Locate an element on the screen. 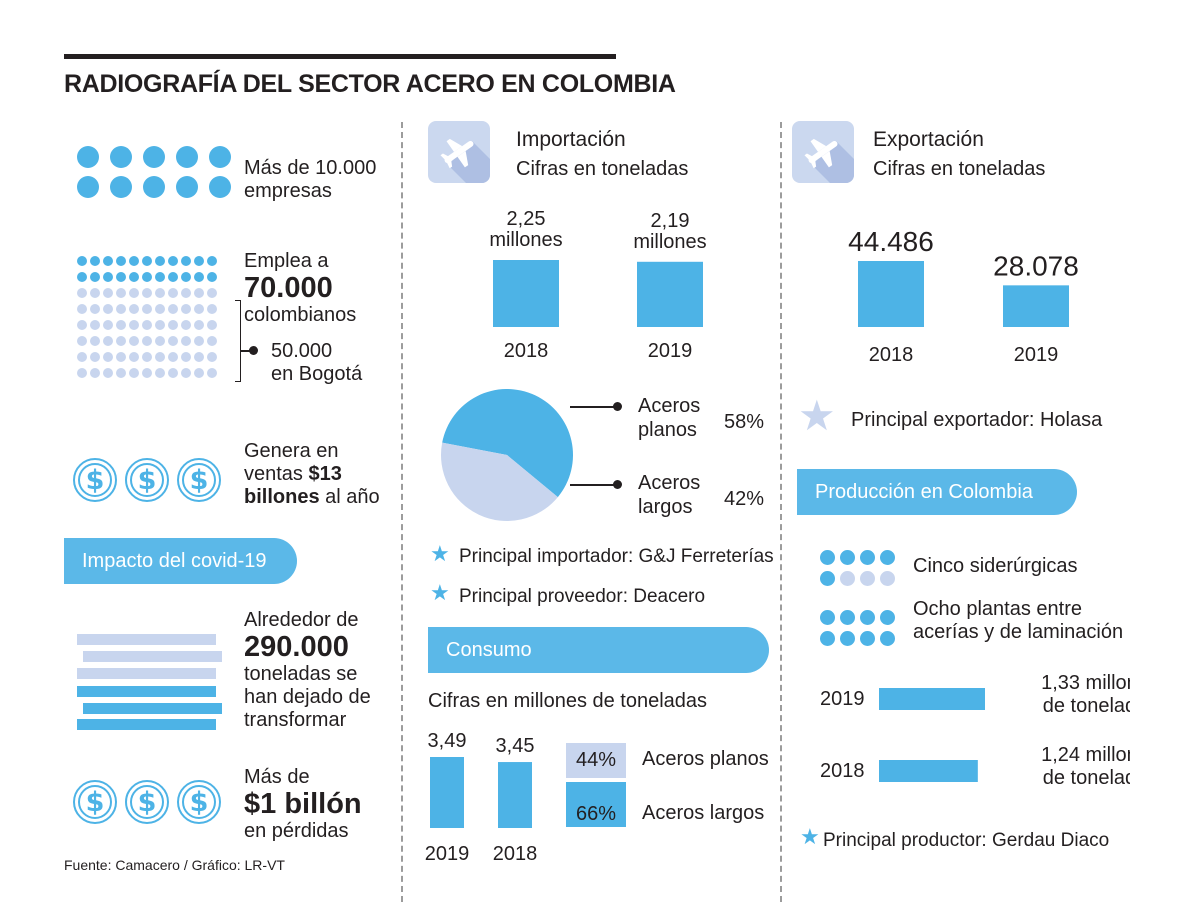  produccion-value-label: de toneladas is located at coordinates (1086, 706).